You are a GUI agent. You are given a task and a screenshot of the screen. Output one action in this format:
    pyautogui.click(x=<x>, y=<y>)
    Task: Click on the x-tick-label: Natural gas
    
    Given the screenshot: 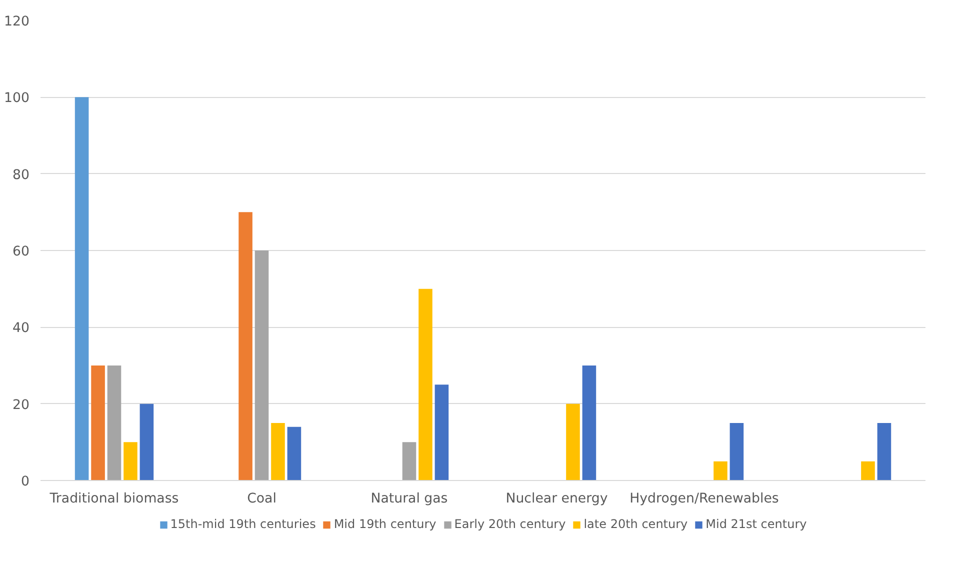 What is the action you would take?
    pyautogui.click(x=409, y=499)
    